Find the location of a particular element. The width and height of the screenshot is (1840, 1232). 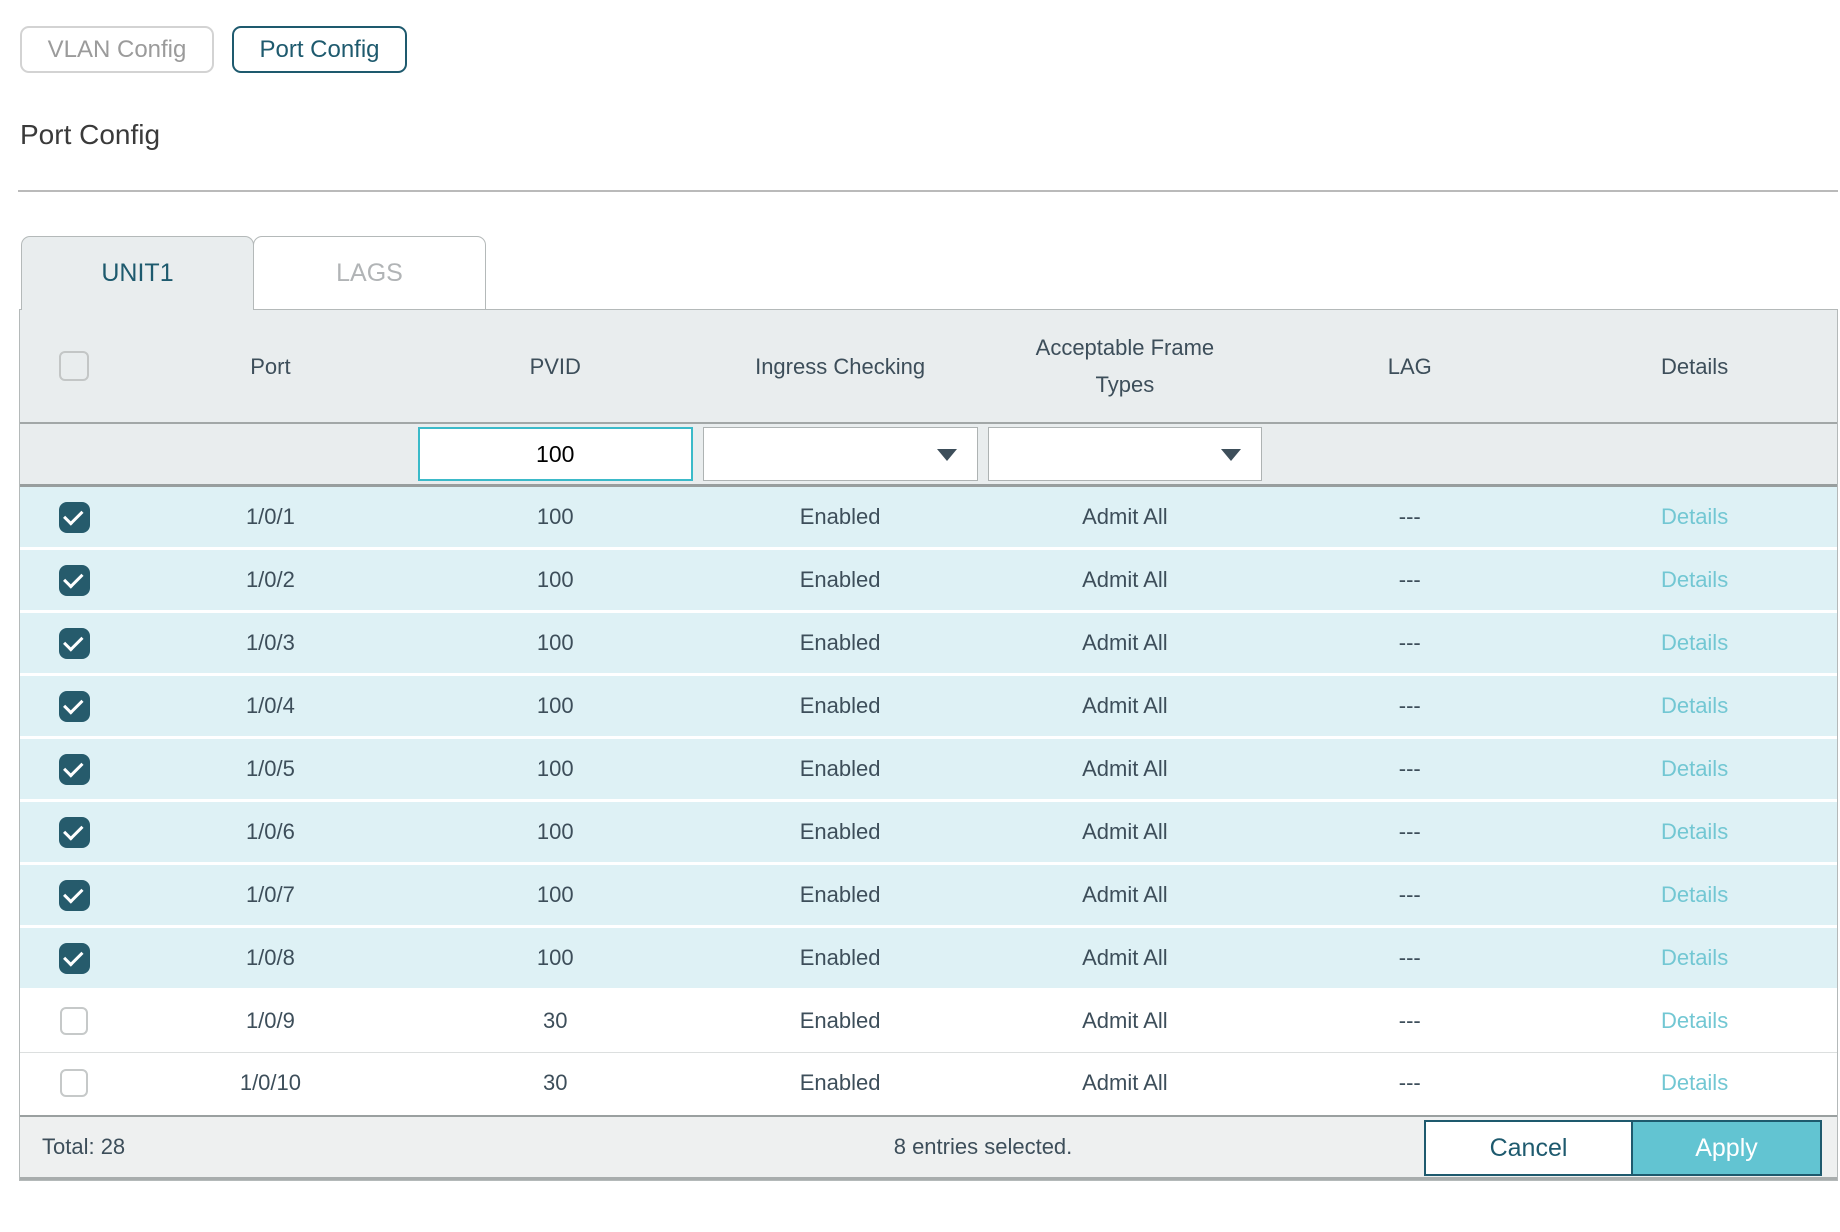

port-cell: 1/0/1 is located at coordinates (270, 516).